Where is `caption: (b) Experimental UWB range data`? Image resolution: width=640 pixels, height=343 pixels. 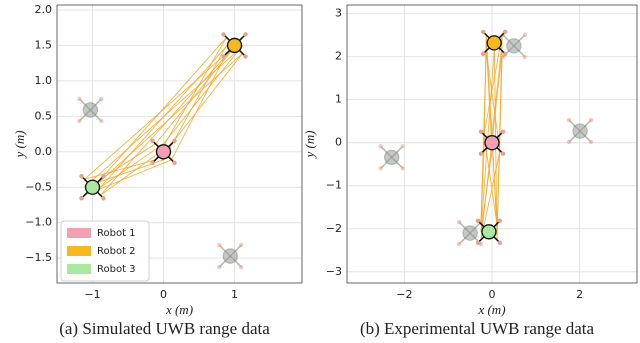 caption: (b) Experimental UWB range data is located at coordinates (477, 328).